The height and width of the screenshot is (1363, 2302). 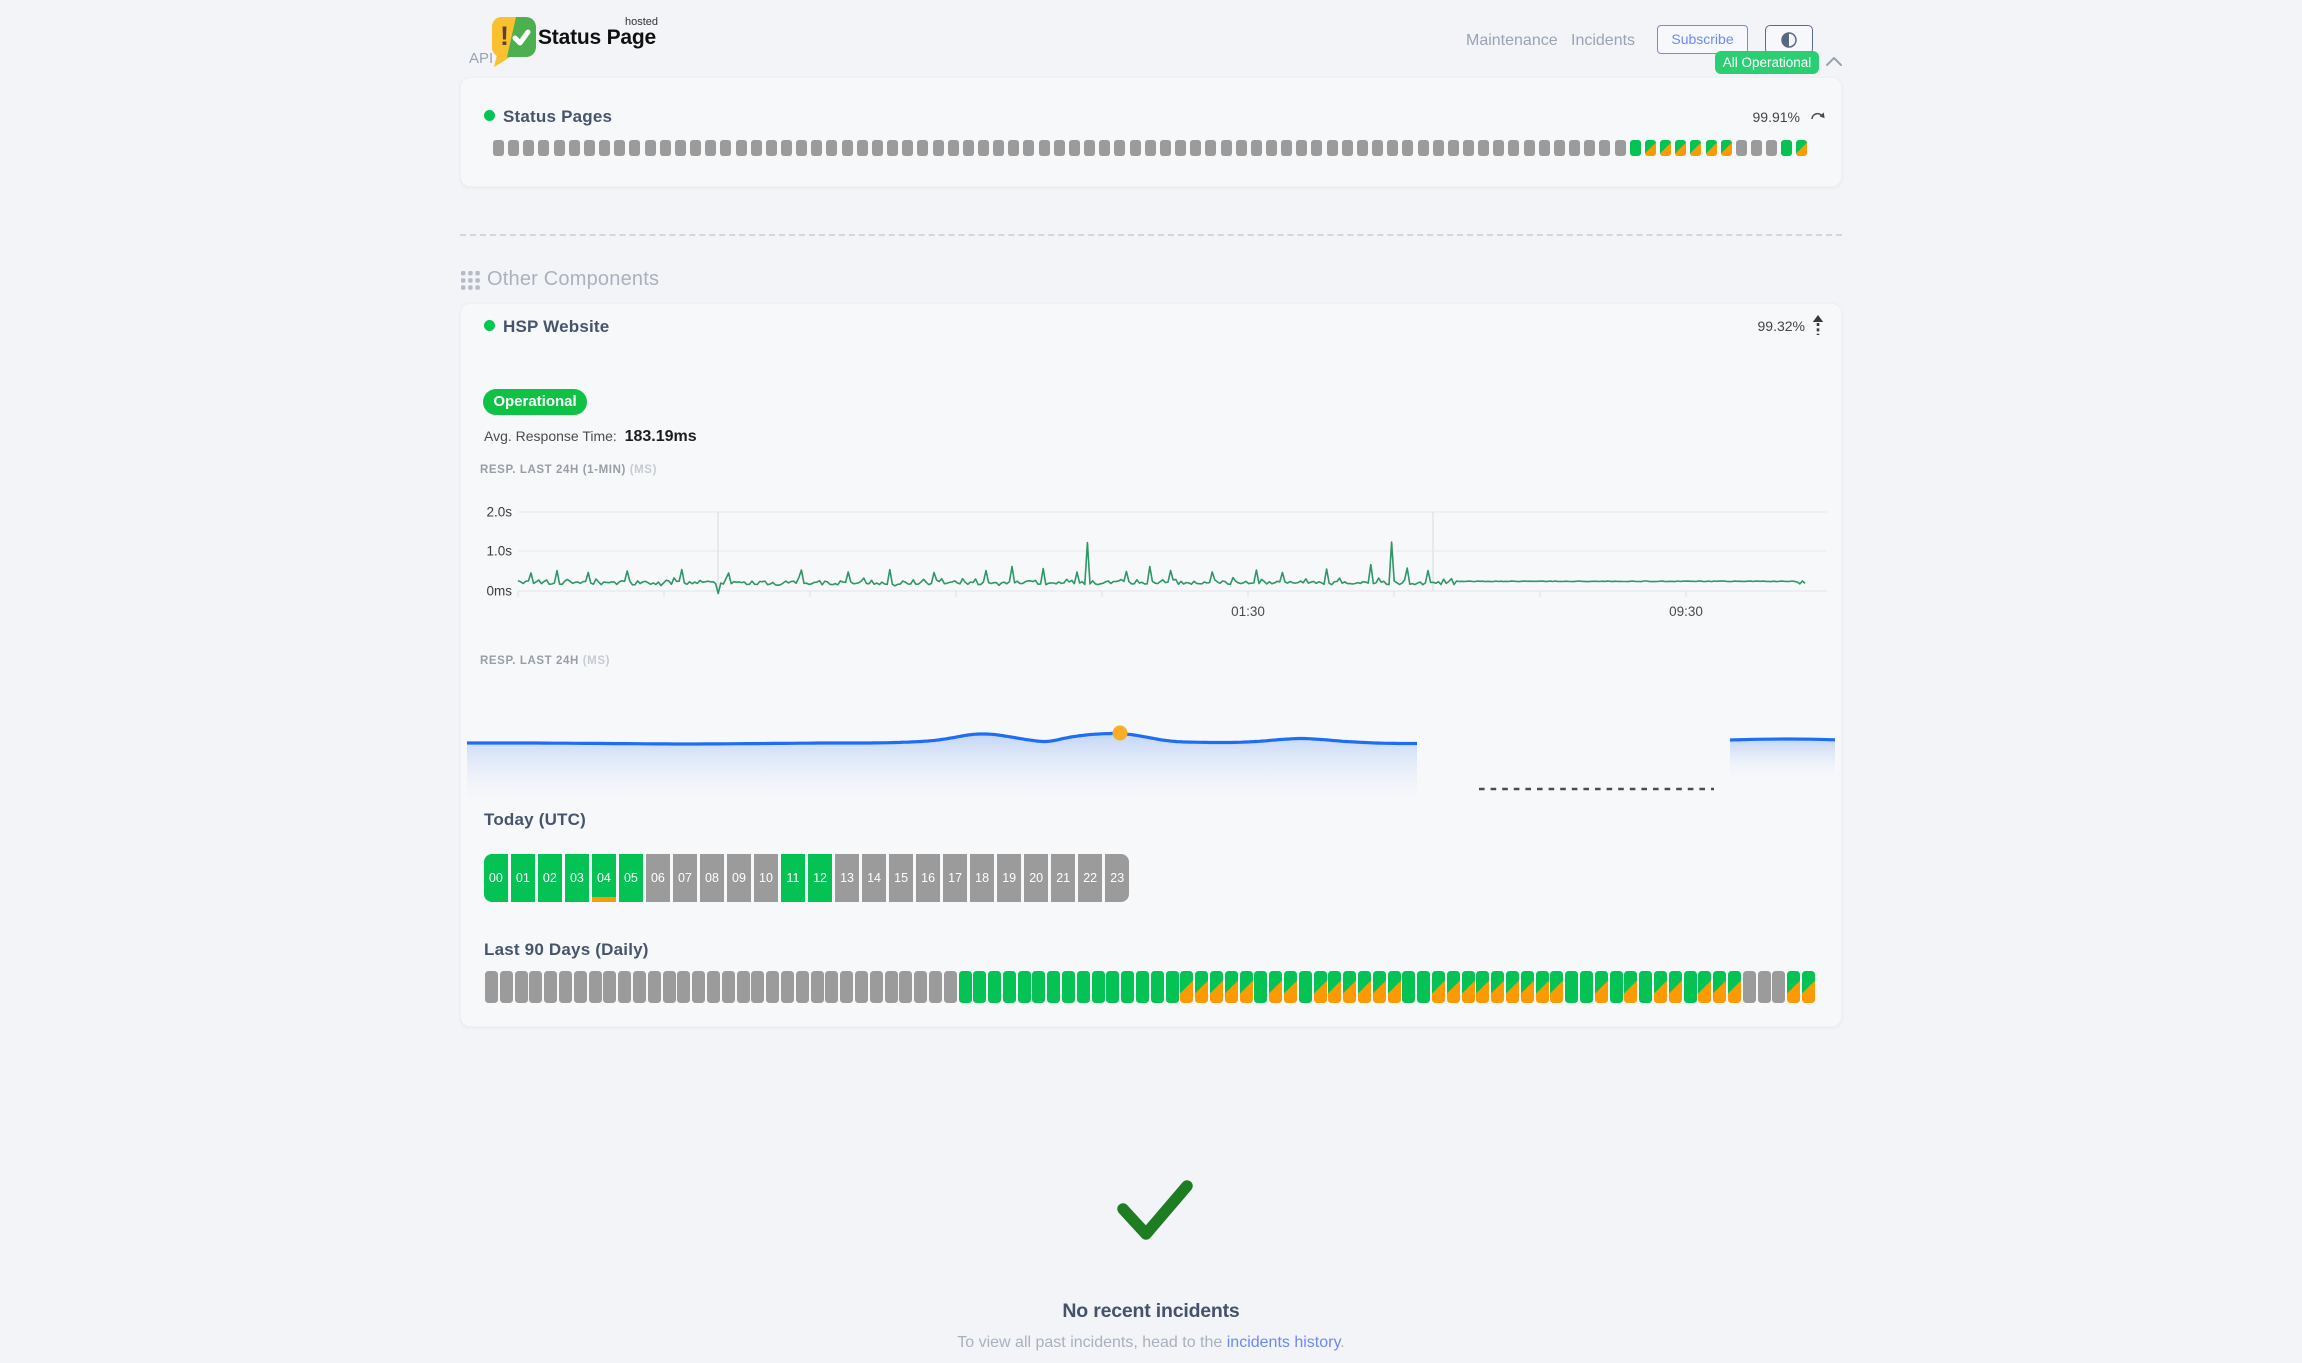 What do you see at coordinates (499, 512) in the screenshot?
I see `svg-text: 2.0s` at bounding box center [499, 512].